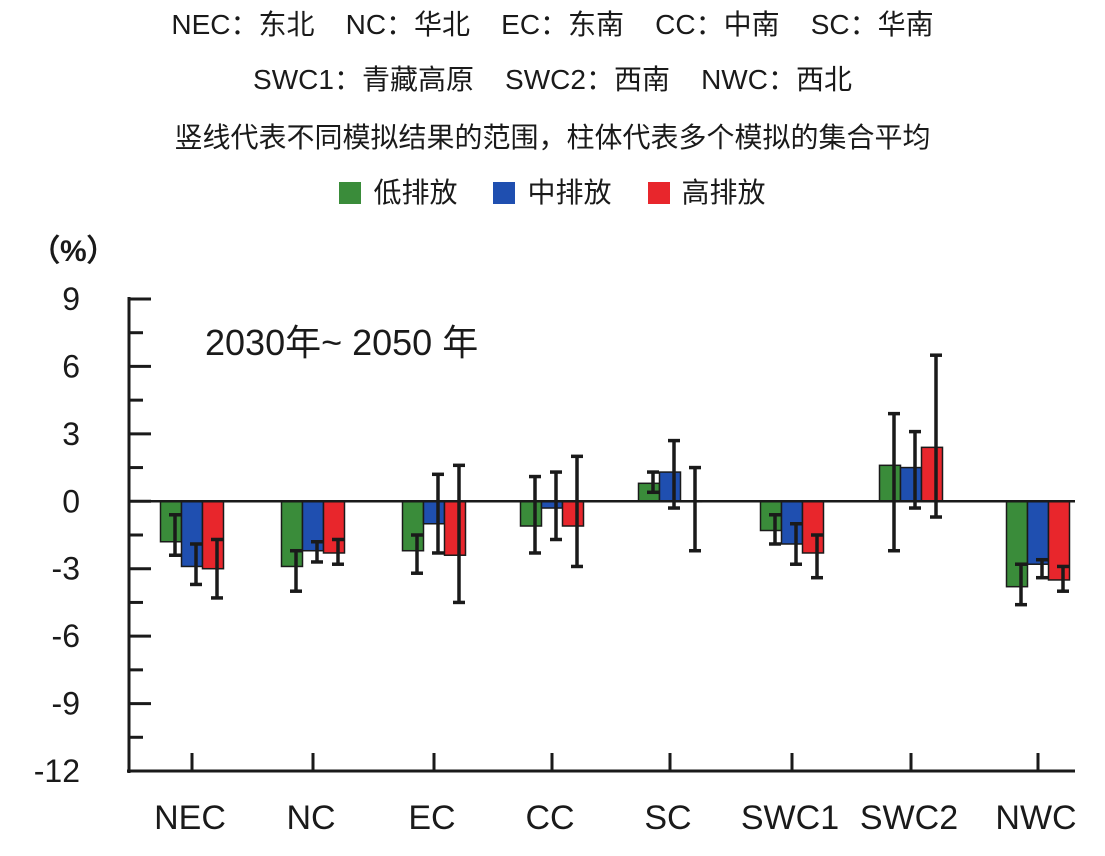  What do you see at coordinates (909, 818) in the screenshot?
I see `x-tick-label: SWC2` at bounding box center [909, 818].